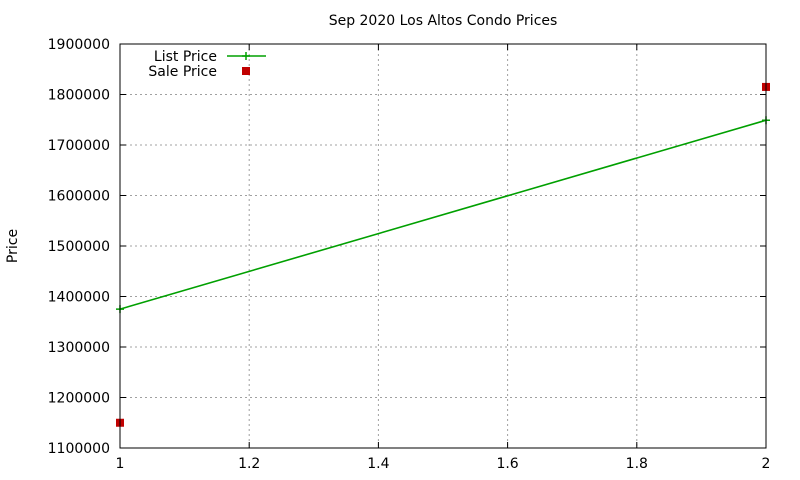  Describe the element at coordinates (182, 72) in the screenshot. I see `legend-label: Sale Price` at that location.